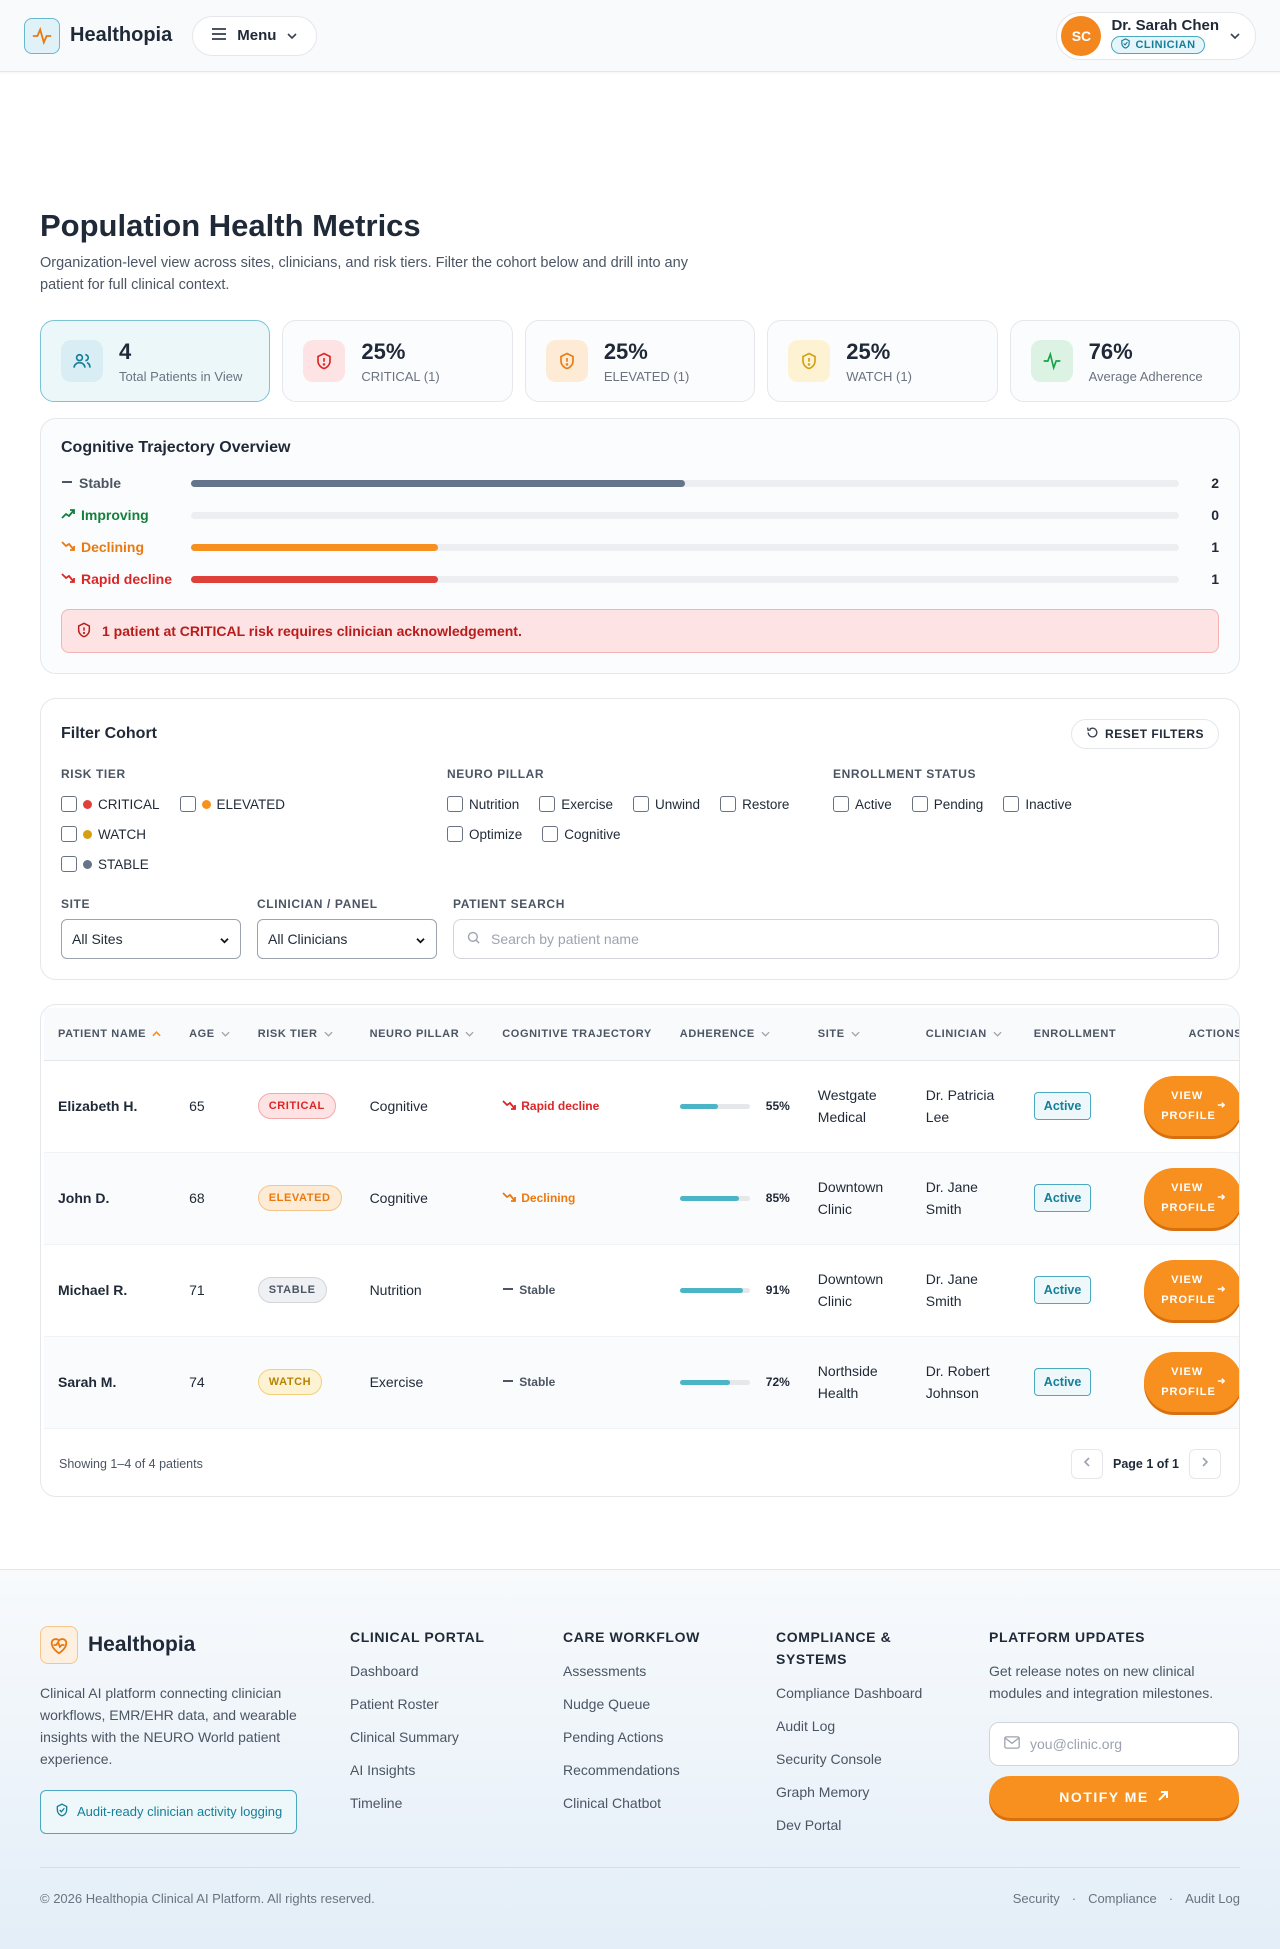 The image size is (1280, 1949). I want to click on footer-column-title: CLINICAL PORTAL, so click(417, 1636).